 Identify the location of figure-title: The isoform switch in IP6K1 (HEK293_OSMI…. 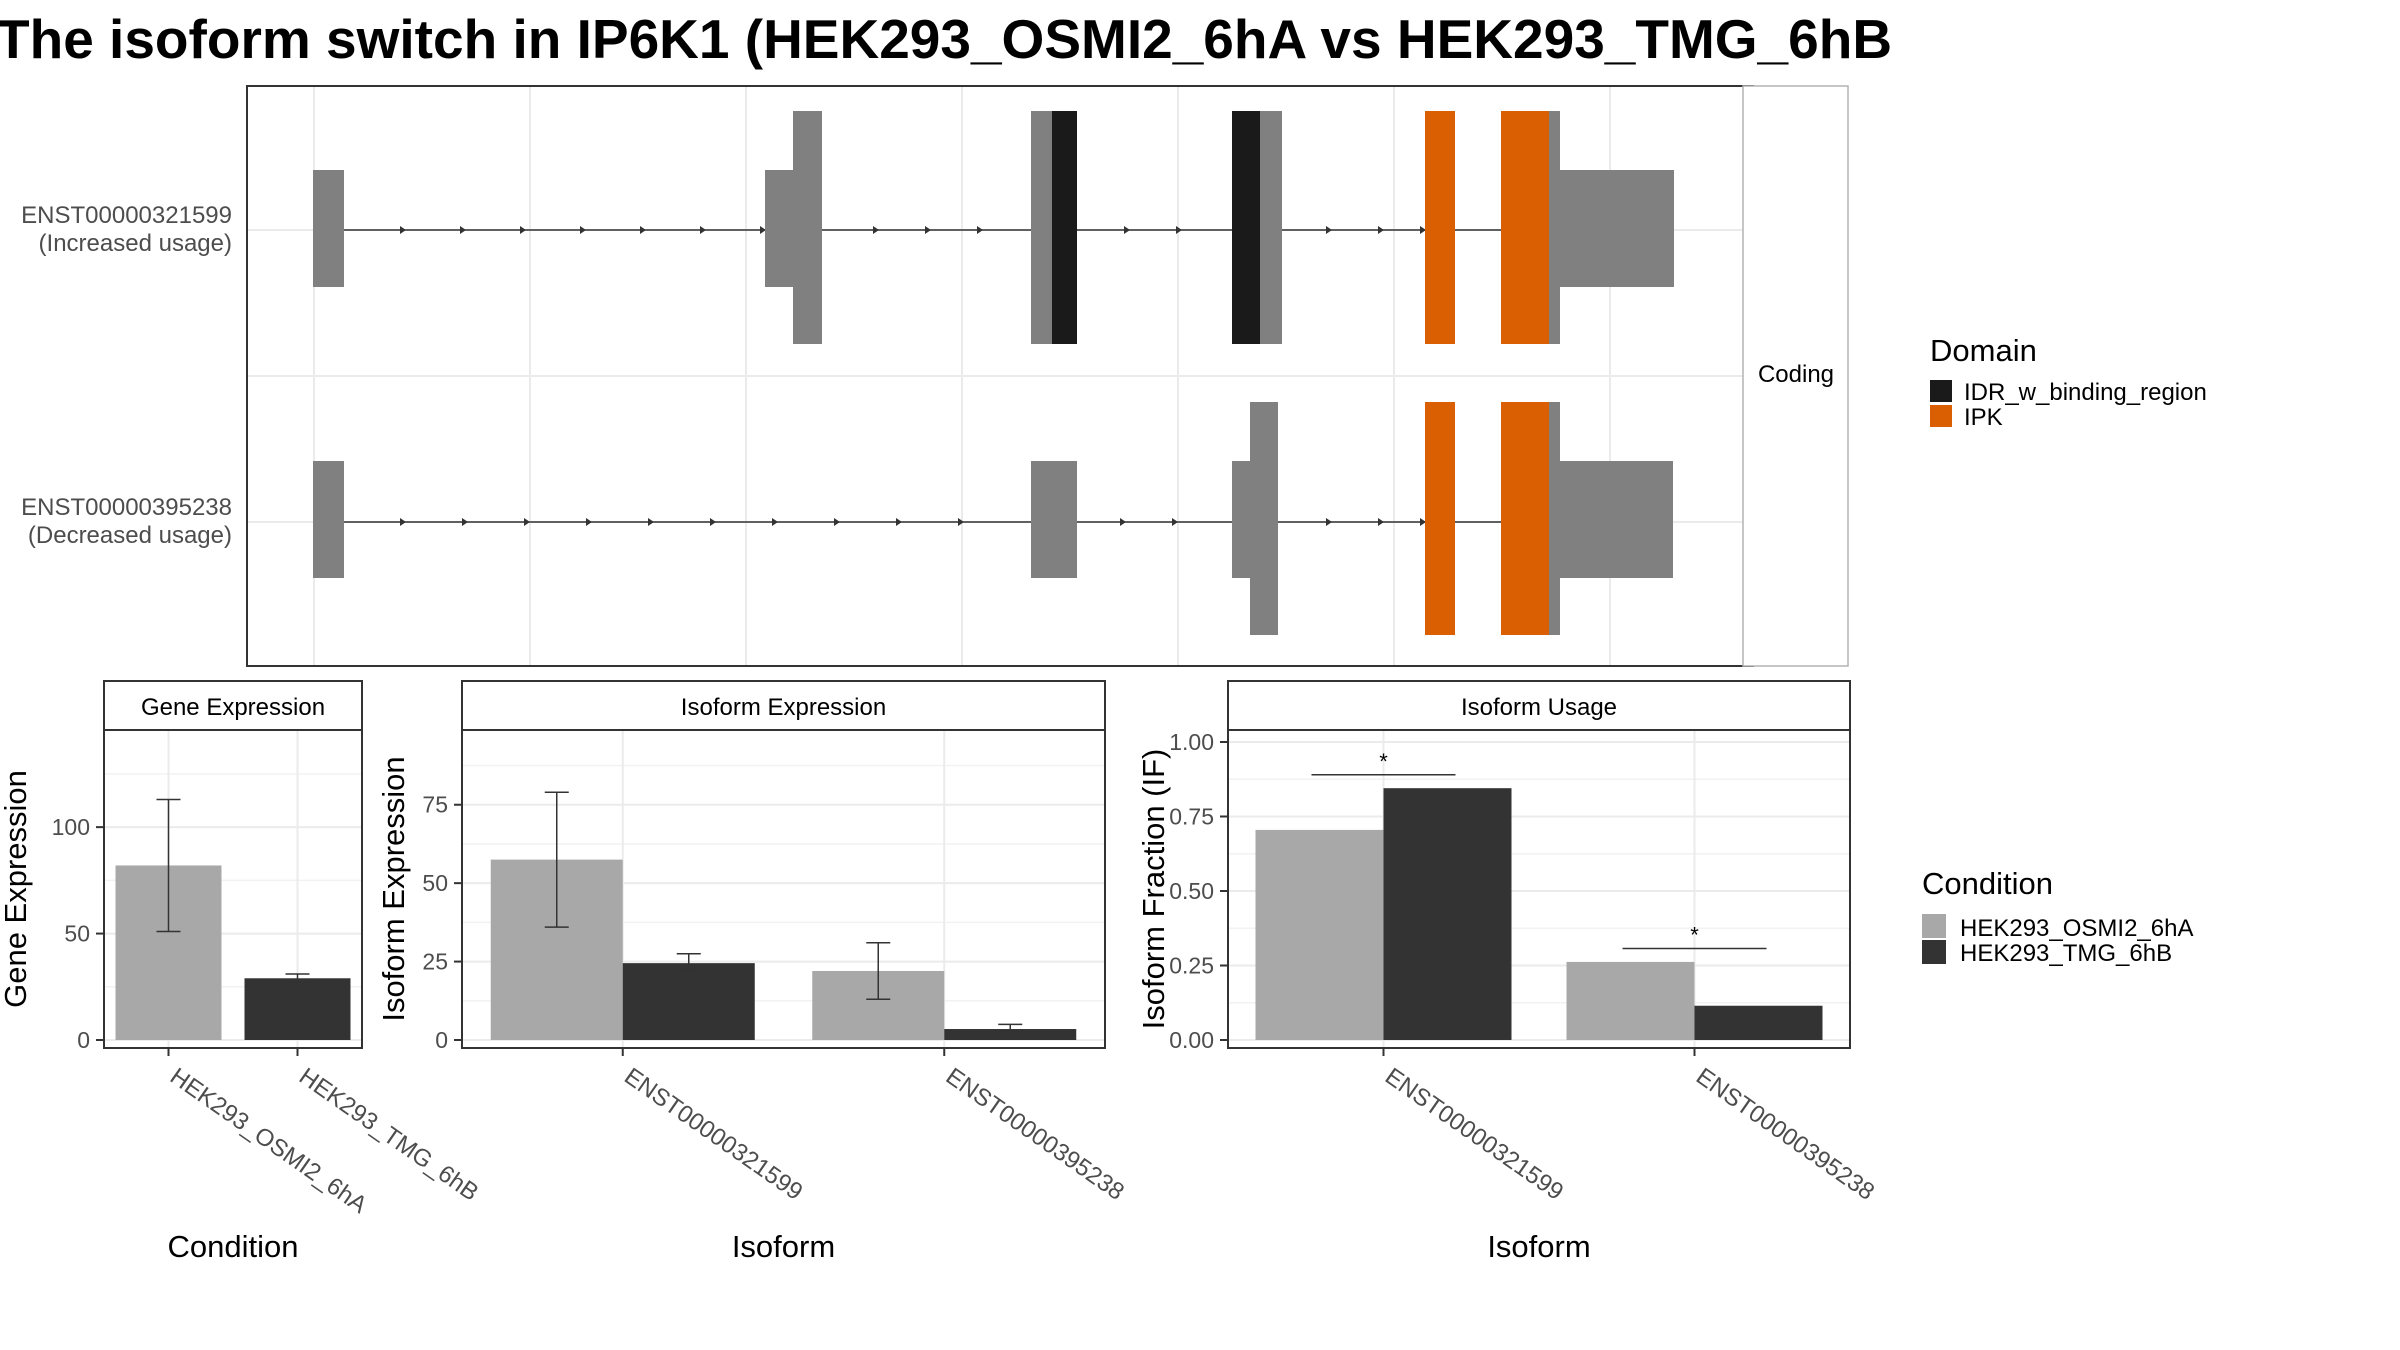
(946, 39).